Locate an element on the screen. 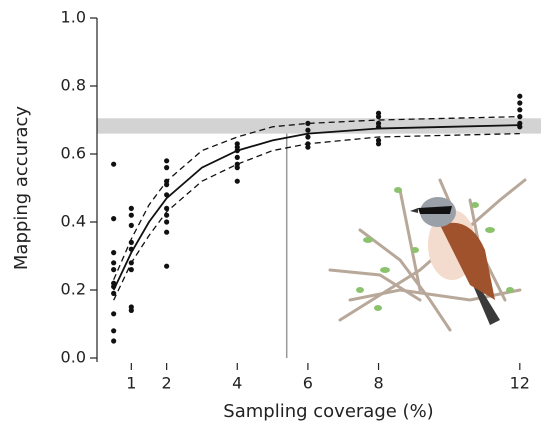 The width and height of the screenshot is (554, 428). x-tick-label: 8 is located at coordinates (378, 383).